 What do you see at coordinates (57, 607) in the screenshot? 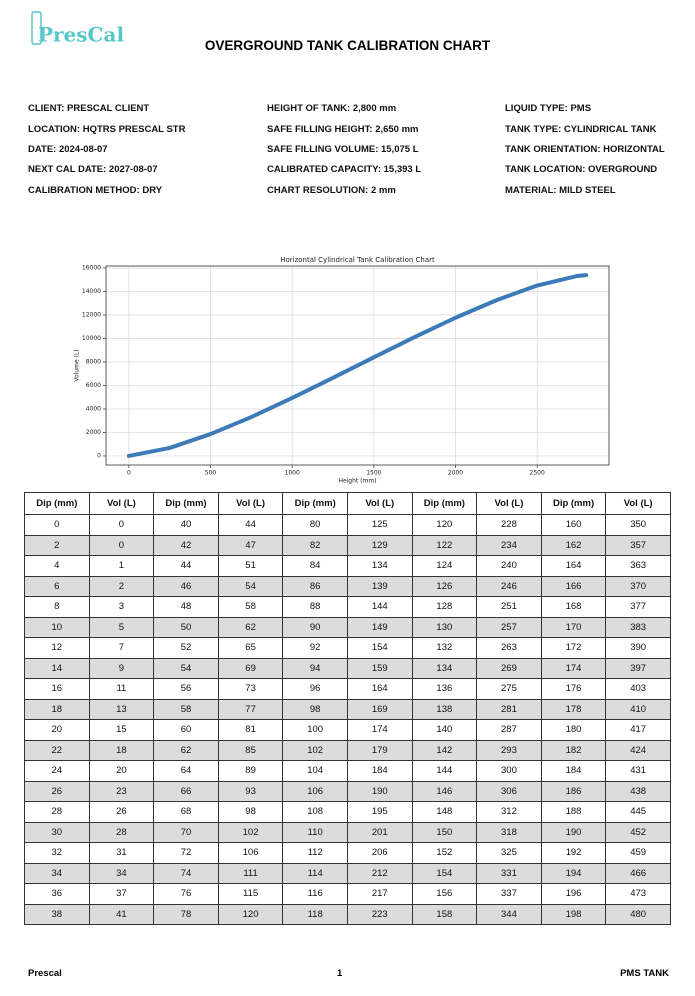
I see `table-cell: 8` at bounding box center [57, 607].